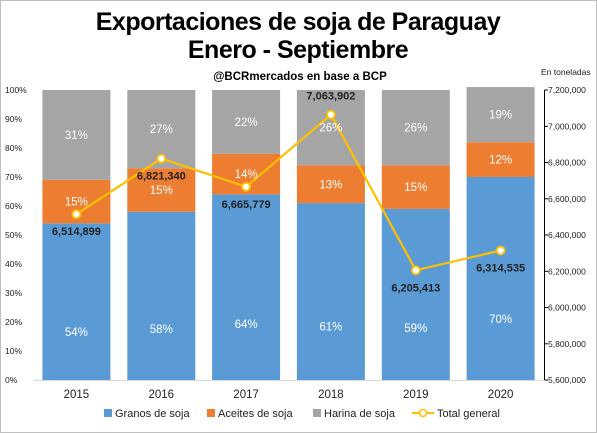  Describe the element at coordinates (330, 291) in the screenshot. I see `bar-granos-de-soja-2018` at that location.